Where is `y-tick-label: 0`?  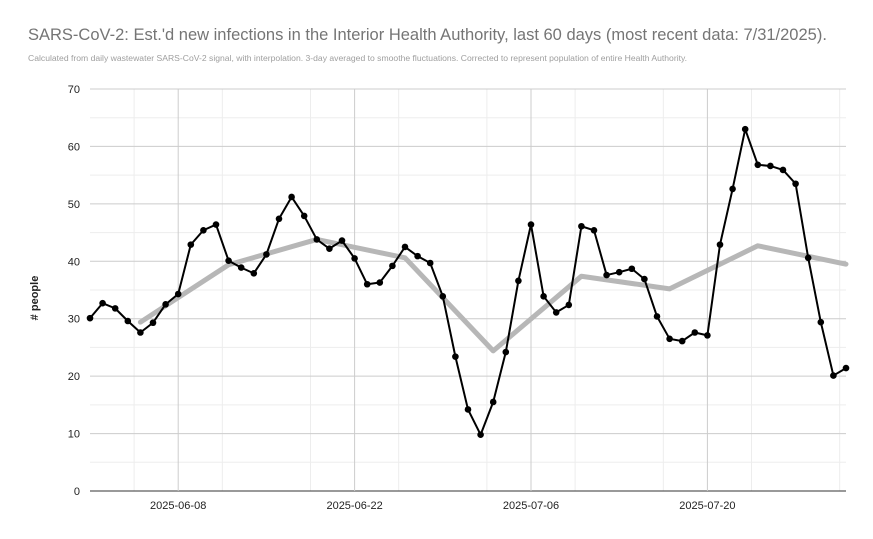 y-tick-label: 0 is located at coordinates (77, 492).